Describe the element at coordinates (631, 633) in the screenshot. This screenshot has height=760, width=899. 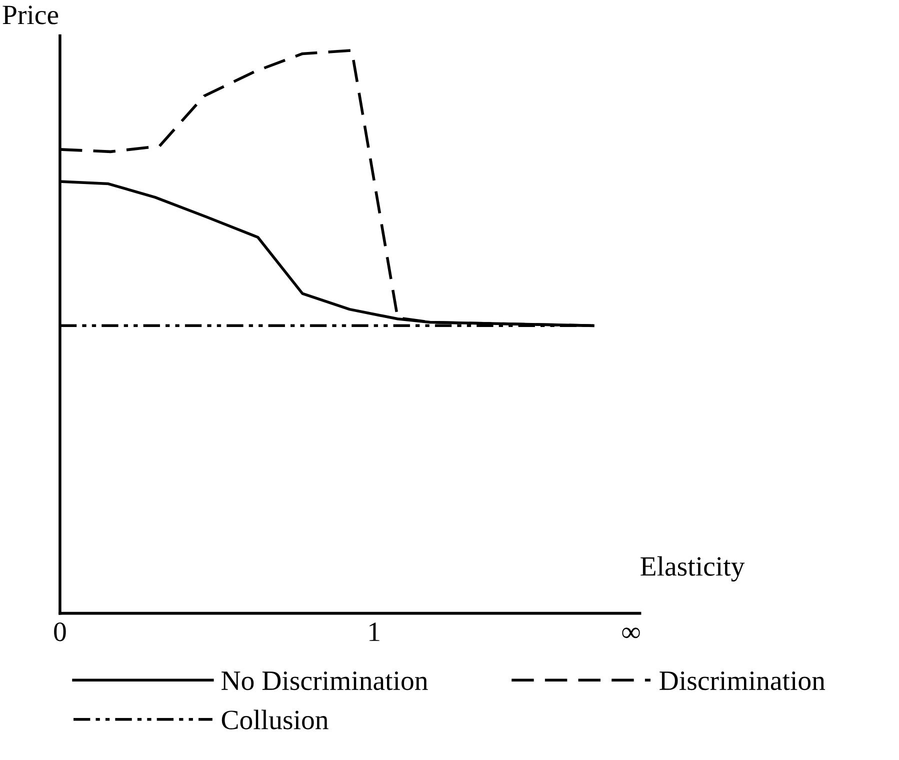
I see `x-tick-label: ∞` at that location.